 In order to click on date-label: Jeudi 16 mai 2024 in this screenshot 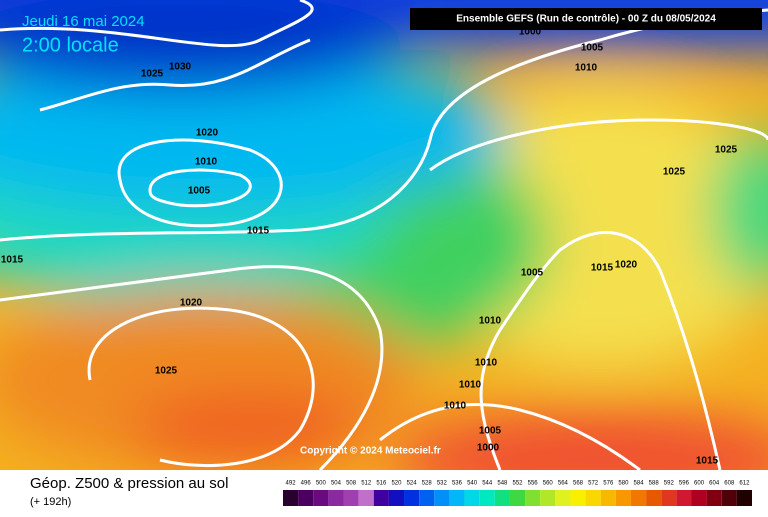, I will do `click(83, 21)`.